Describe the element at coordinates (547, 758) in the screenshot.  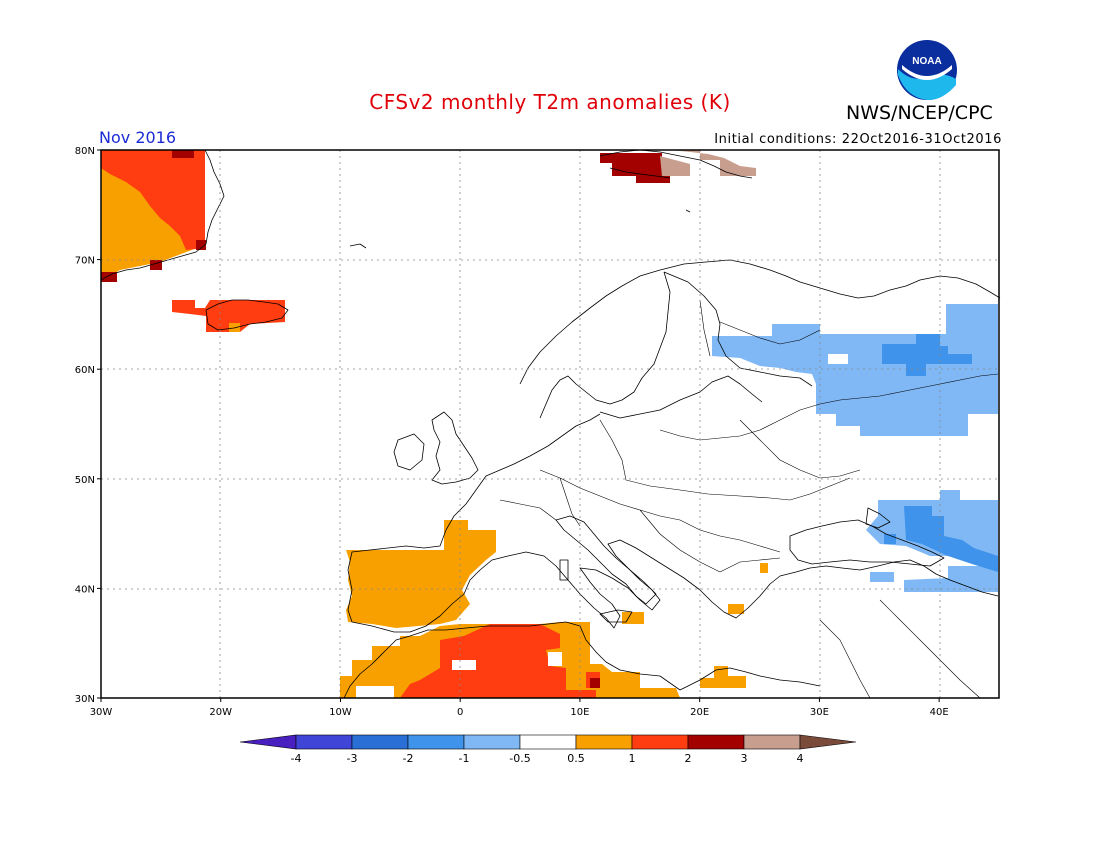
I see `colorbar-labels: -4 -3 -2 -1 -0.5 0.5 1 2 3 4` at that location.